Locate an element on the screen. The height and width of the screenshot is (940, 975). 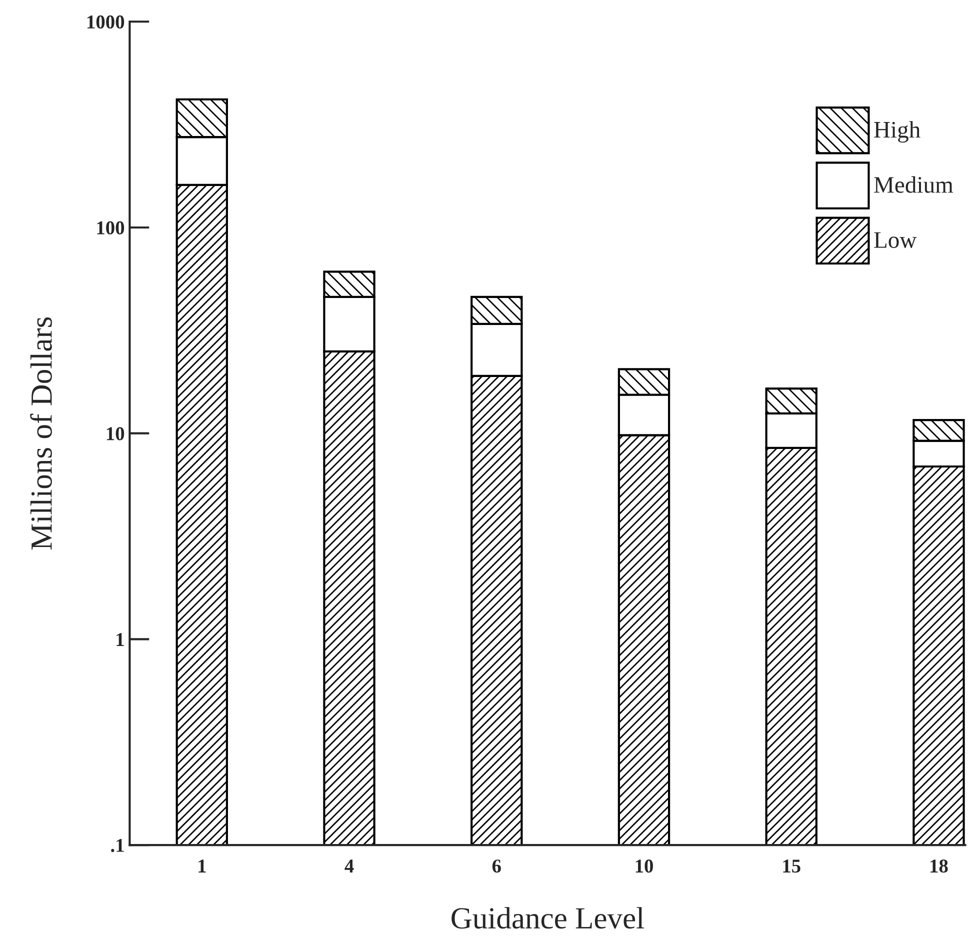
x-tick-label: 18 is located at coordinates (939, 866).